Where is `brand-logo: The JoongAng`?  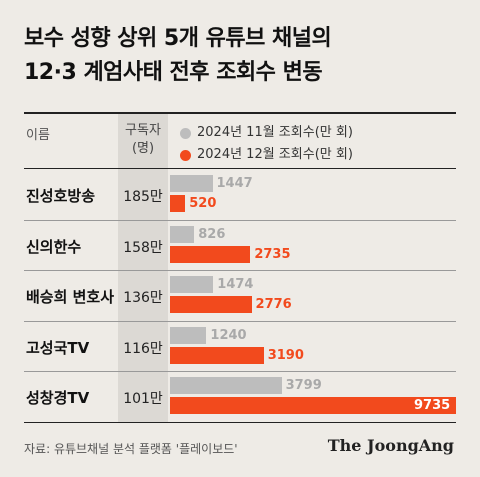
brand-logo: The JoongAng is located at coordinates (390, 445).